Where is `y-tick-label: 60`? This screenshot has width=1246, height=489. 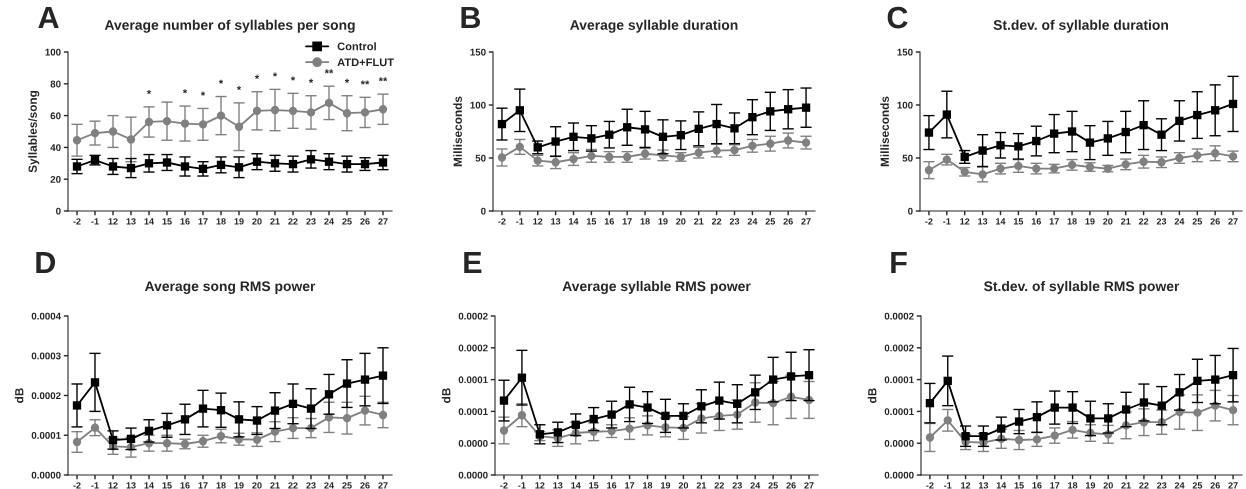 y-tick-label: 60 is located at coordinates (55, 116).